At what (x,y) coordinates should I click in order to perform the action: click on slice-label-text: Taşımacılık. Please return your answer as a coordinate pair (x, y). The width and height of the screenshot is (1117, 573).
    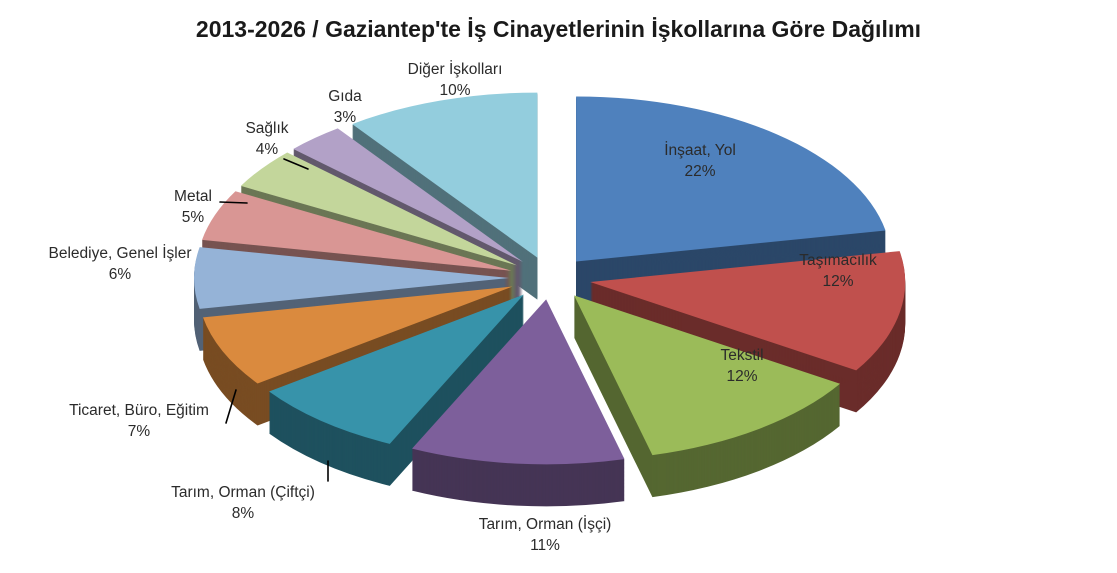
    Looking at the image, I should click on (838, 260).